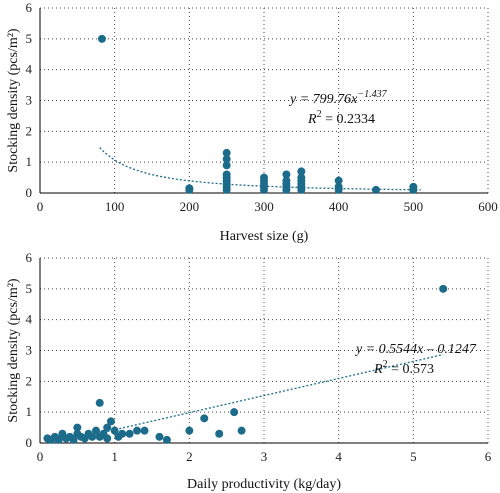 This screenshot has height=493, width=500. What do you see at coordinates (403, 368) in the screenshot?
I see `r-squared: R2 = 0.573` at bounding box center [403, 368].